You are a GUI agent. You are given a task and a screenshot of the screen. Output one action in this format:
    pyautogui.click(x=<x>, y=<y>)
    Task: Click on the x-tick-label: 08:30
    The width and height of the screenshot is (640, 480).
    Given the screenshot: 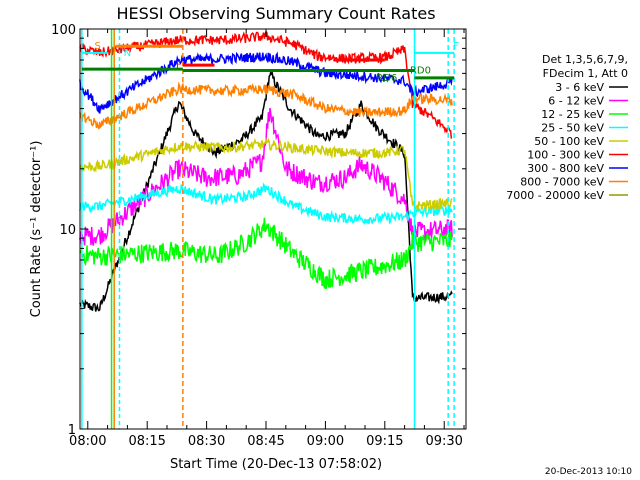 What is the action you would take?
    pyautogui.click(x=206, y=441)
    